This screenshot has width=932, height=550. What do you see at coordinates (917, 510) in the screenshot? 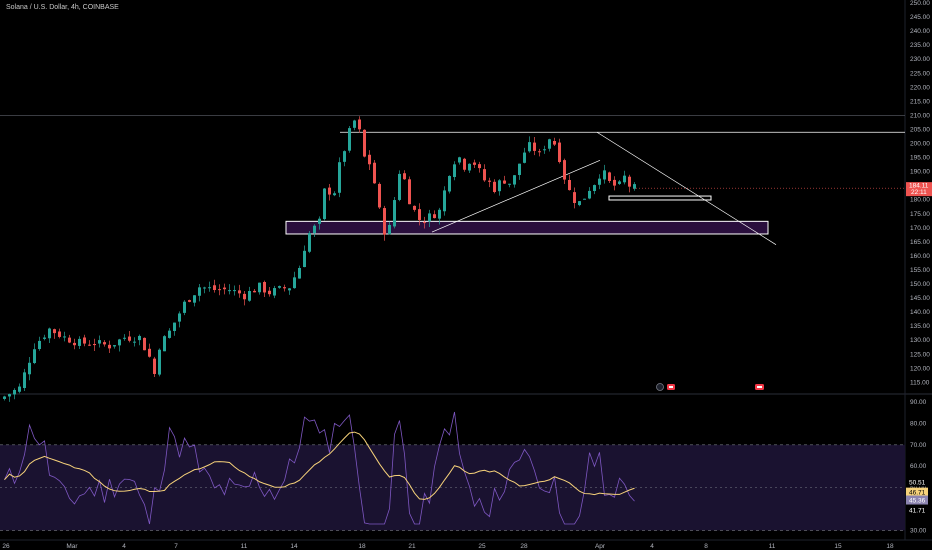
I see `rsi-value-label-b-bg` at bounding box center [917, 510].